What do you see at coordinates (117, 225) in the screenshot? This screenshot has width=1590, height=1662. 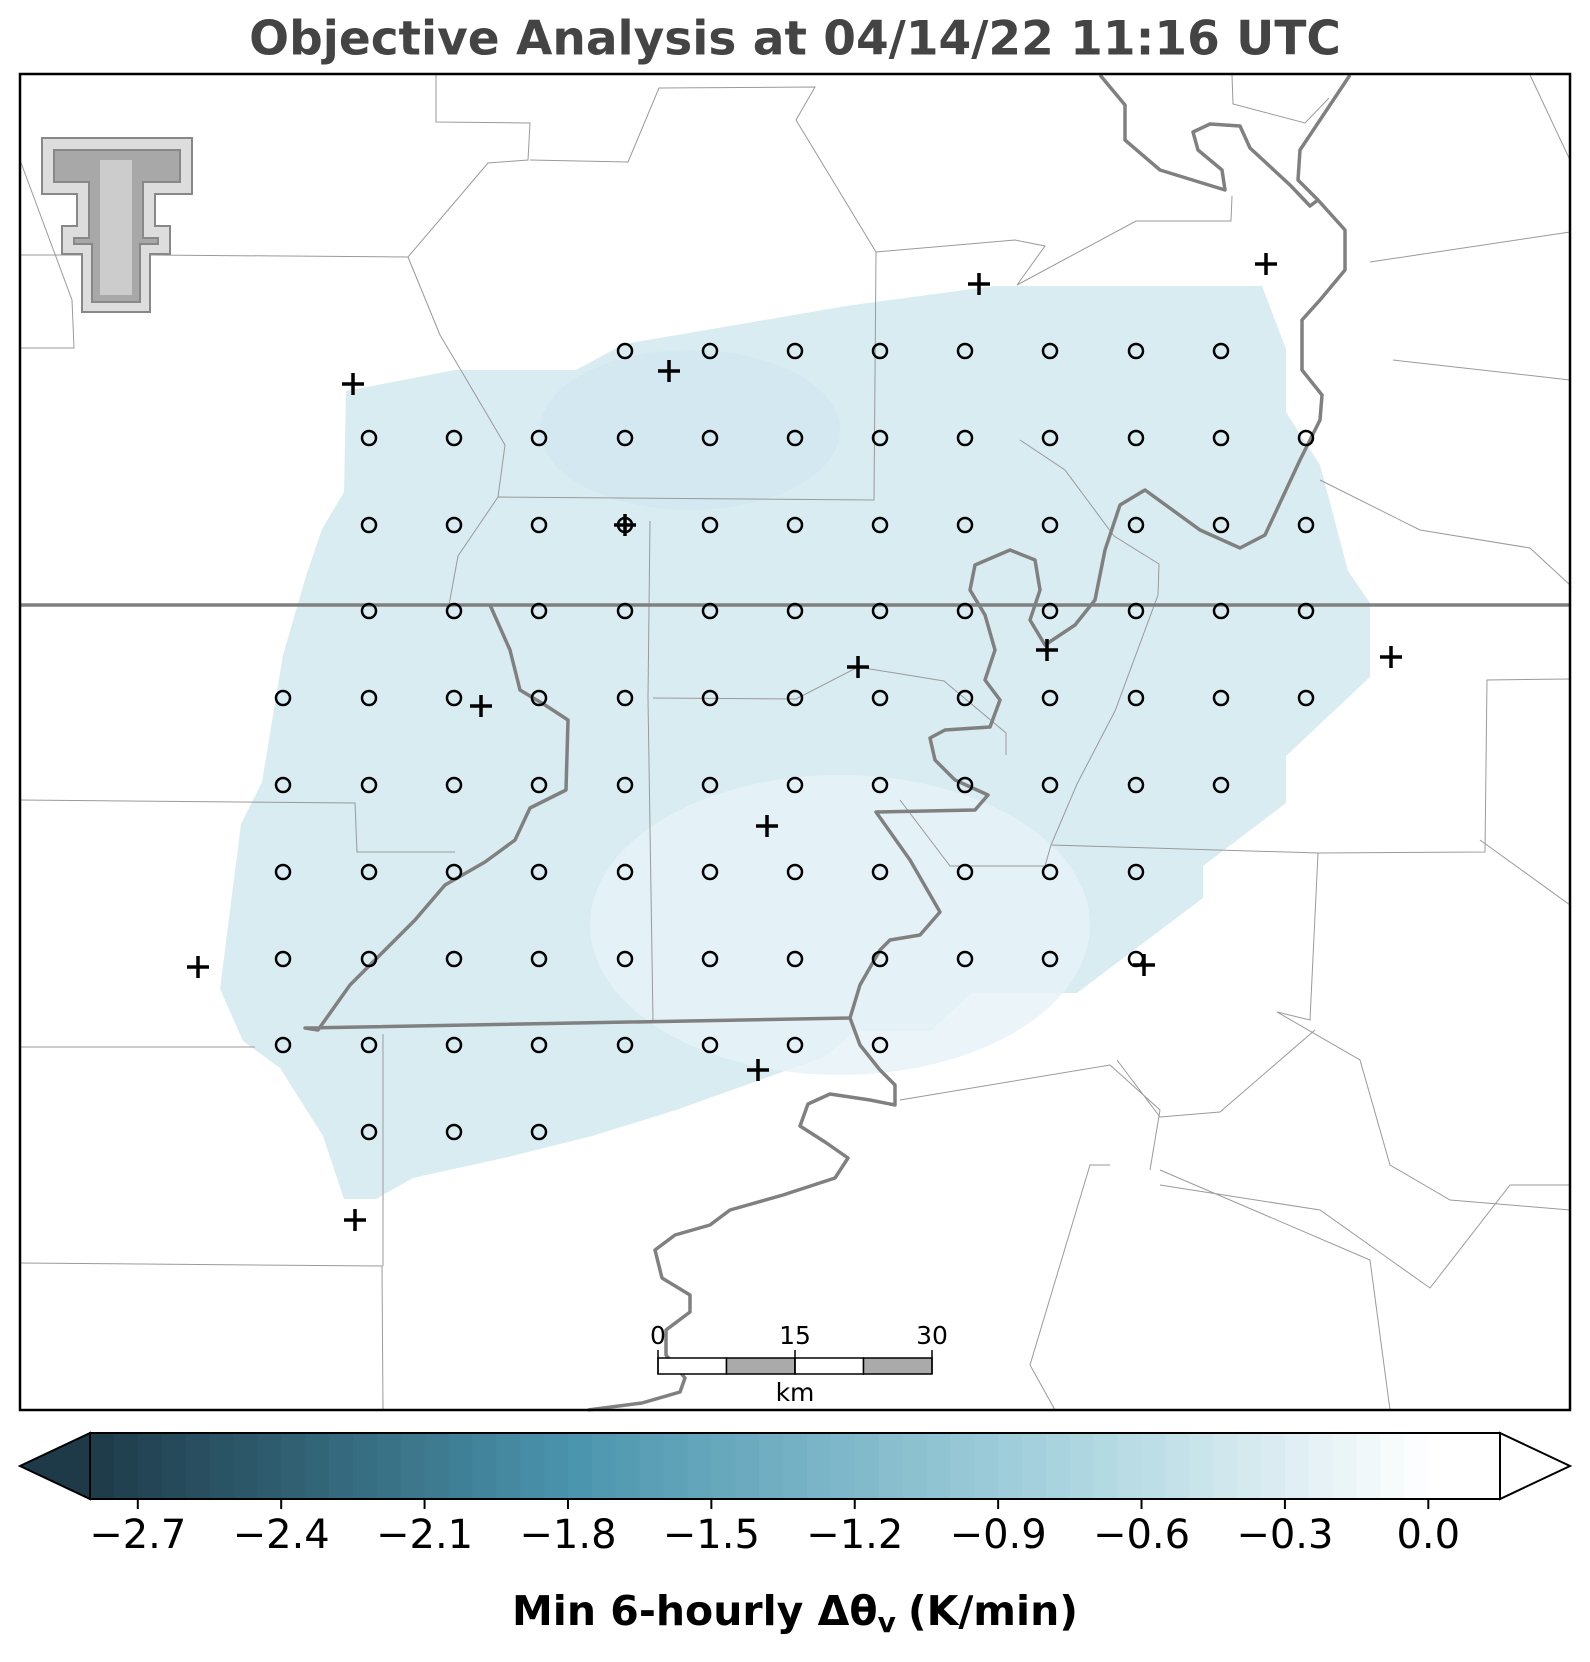 I see `logo` at bounding box center [117, 225].